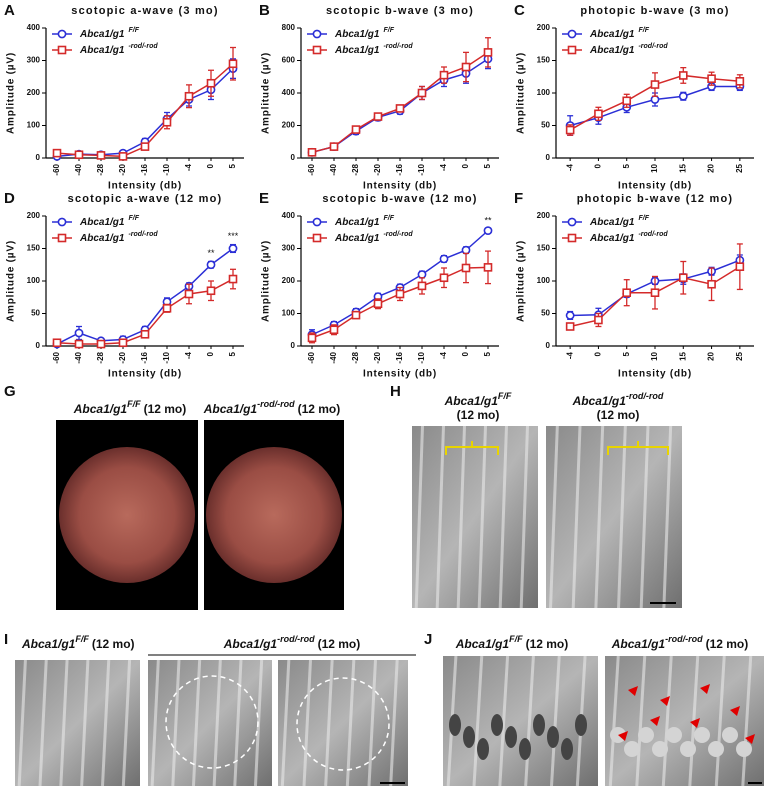 The width and height of the screenshot is (764, 786). Describe the element at coordinates (654, 11) in the screenshot. I see `chart-title: photopic b-wave (3 mo)` at that location.